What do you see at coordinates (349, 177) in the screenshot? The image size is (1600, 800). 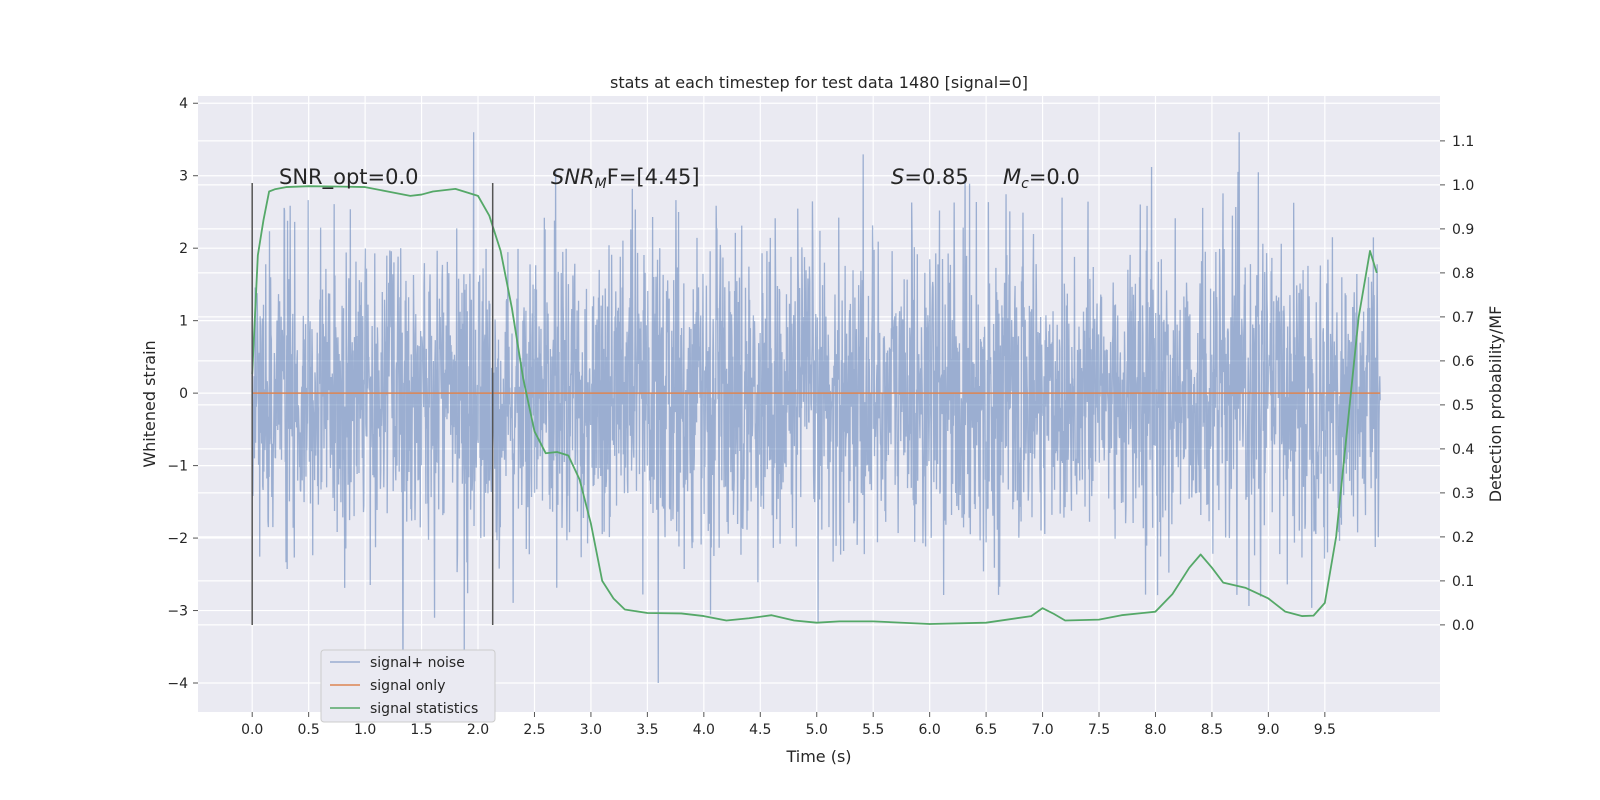 I see `annotation-snr-opt: SNR_opt=0.0` at bounding box center [349, 177].